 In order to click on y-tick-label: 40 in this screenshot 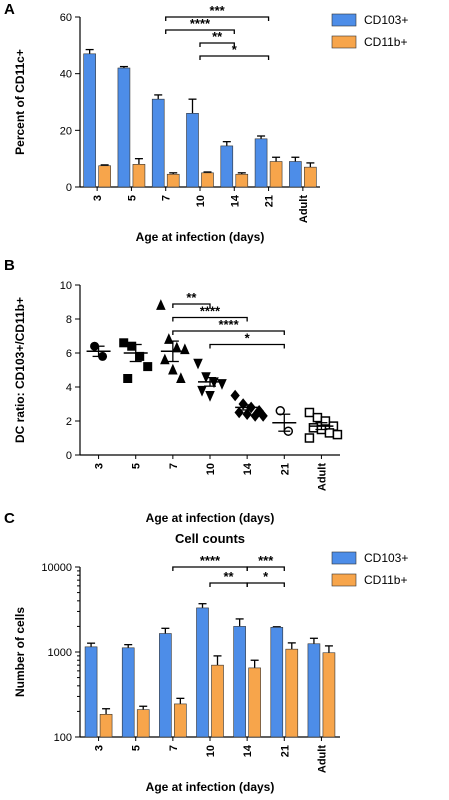, I will do `click(66, 75)`.